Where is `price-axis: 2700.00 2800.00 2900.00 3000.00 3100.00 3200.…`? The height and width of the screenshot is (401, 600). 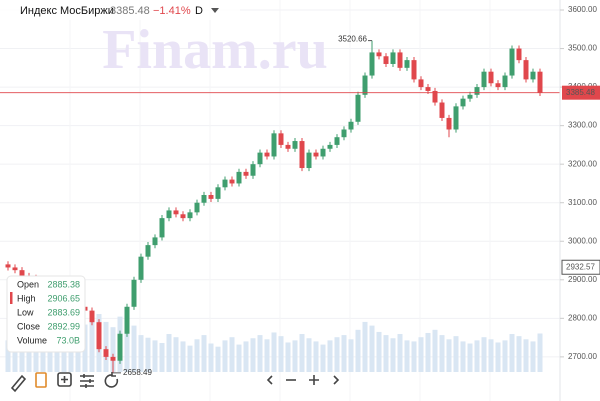 price-axis: 2700.00 2800.00 2900.00 3000.00 3100.00 3200.… is located at coordinates (580, 183).